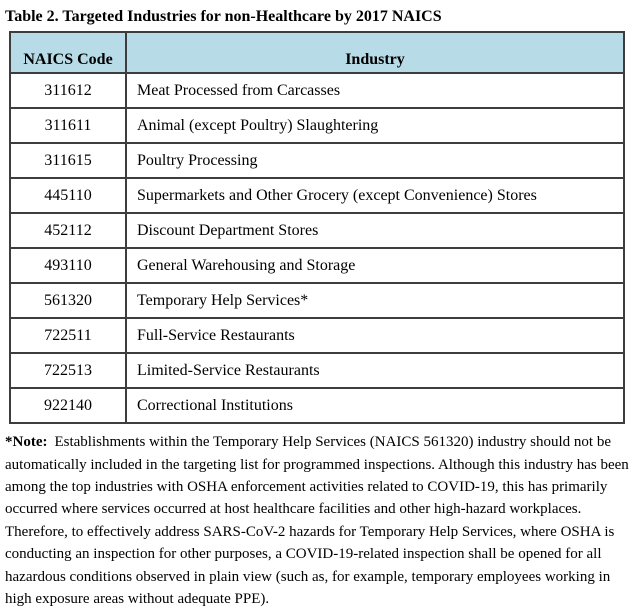  I want to click on industry-cell: Full-Service Restaurants, so click(375, 336).